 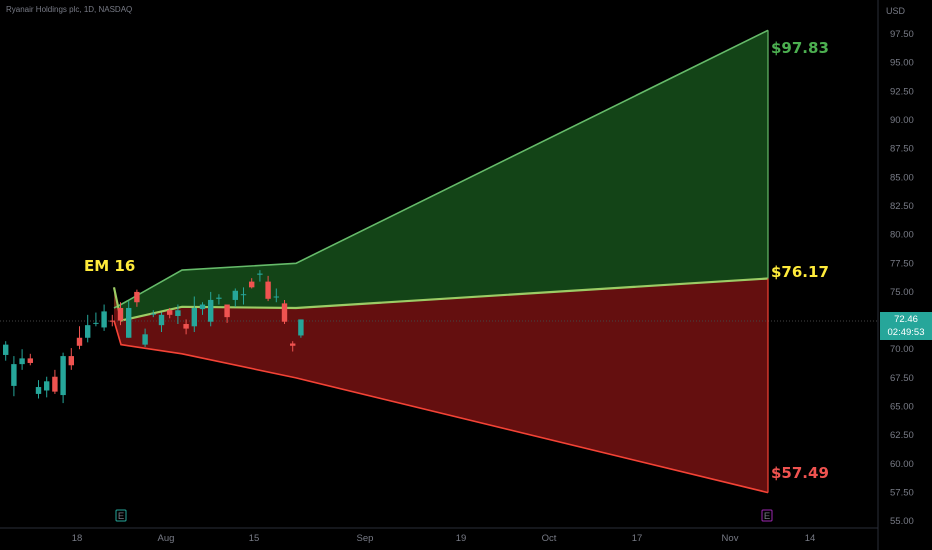 What do you see at coordinates (77, 538) in the screenshot?
I see `time-tick-label: 18` at bounding box center [77, 538].